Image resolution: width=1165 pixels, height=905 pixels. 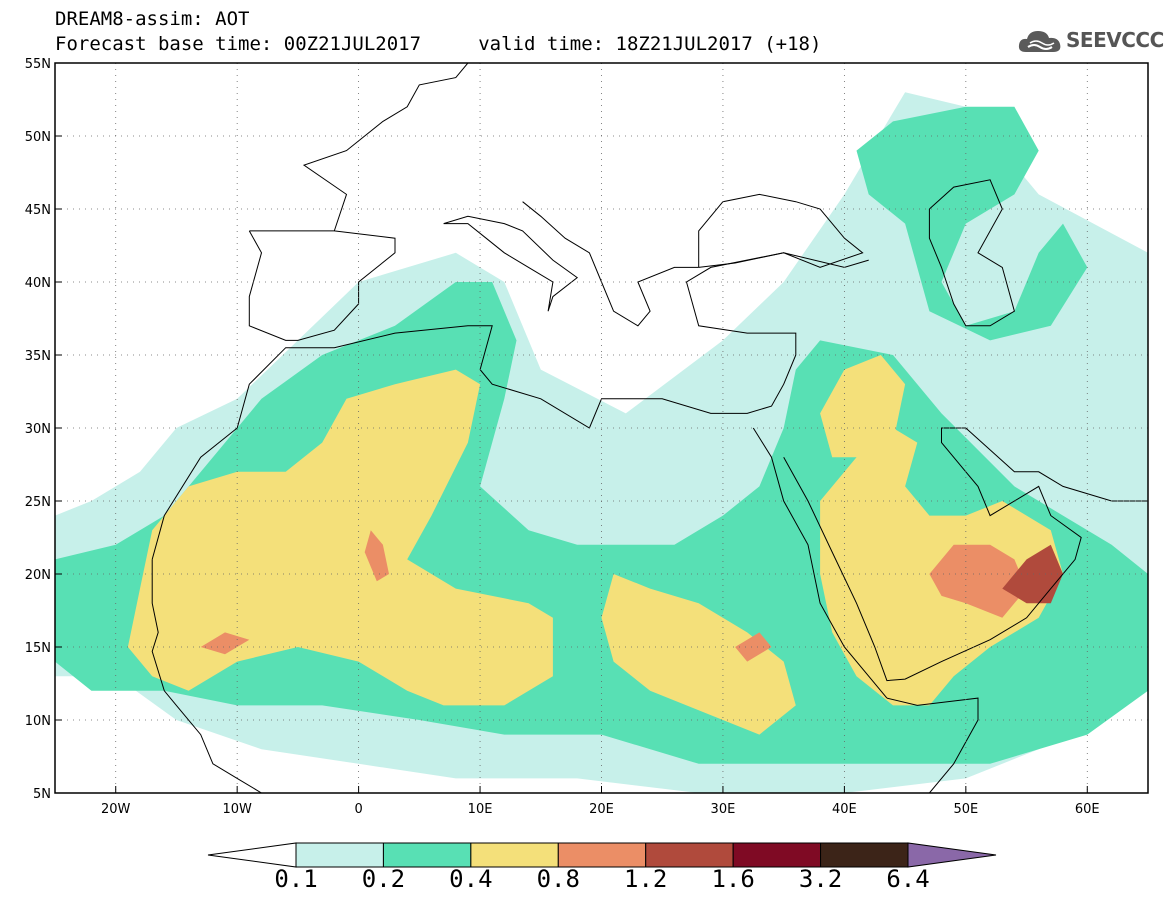 I want to click on coastline-caspian, so click(x=971, y=253).